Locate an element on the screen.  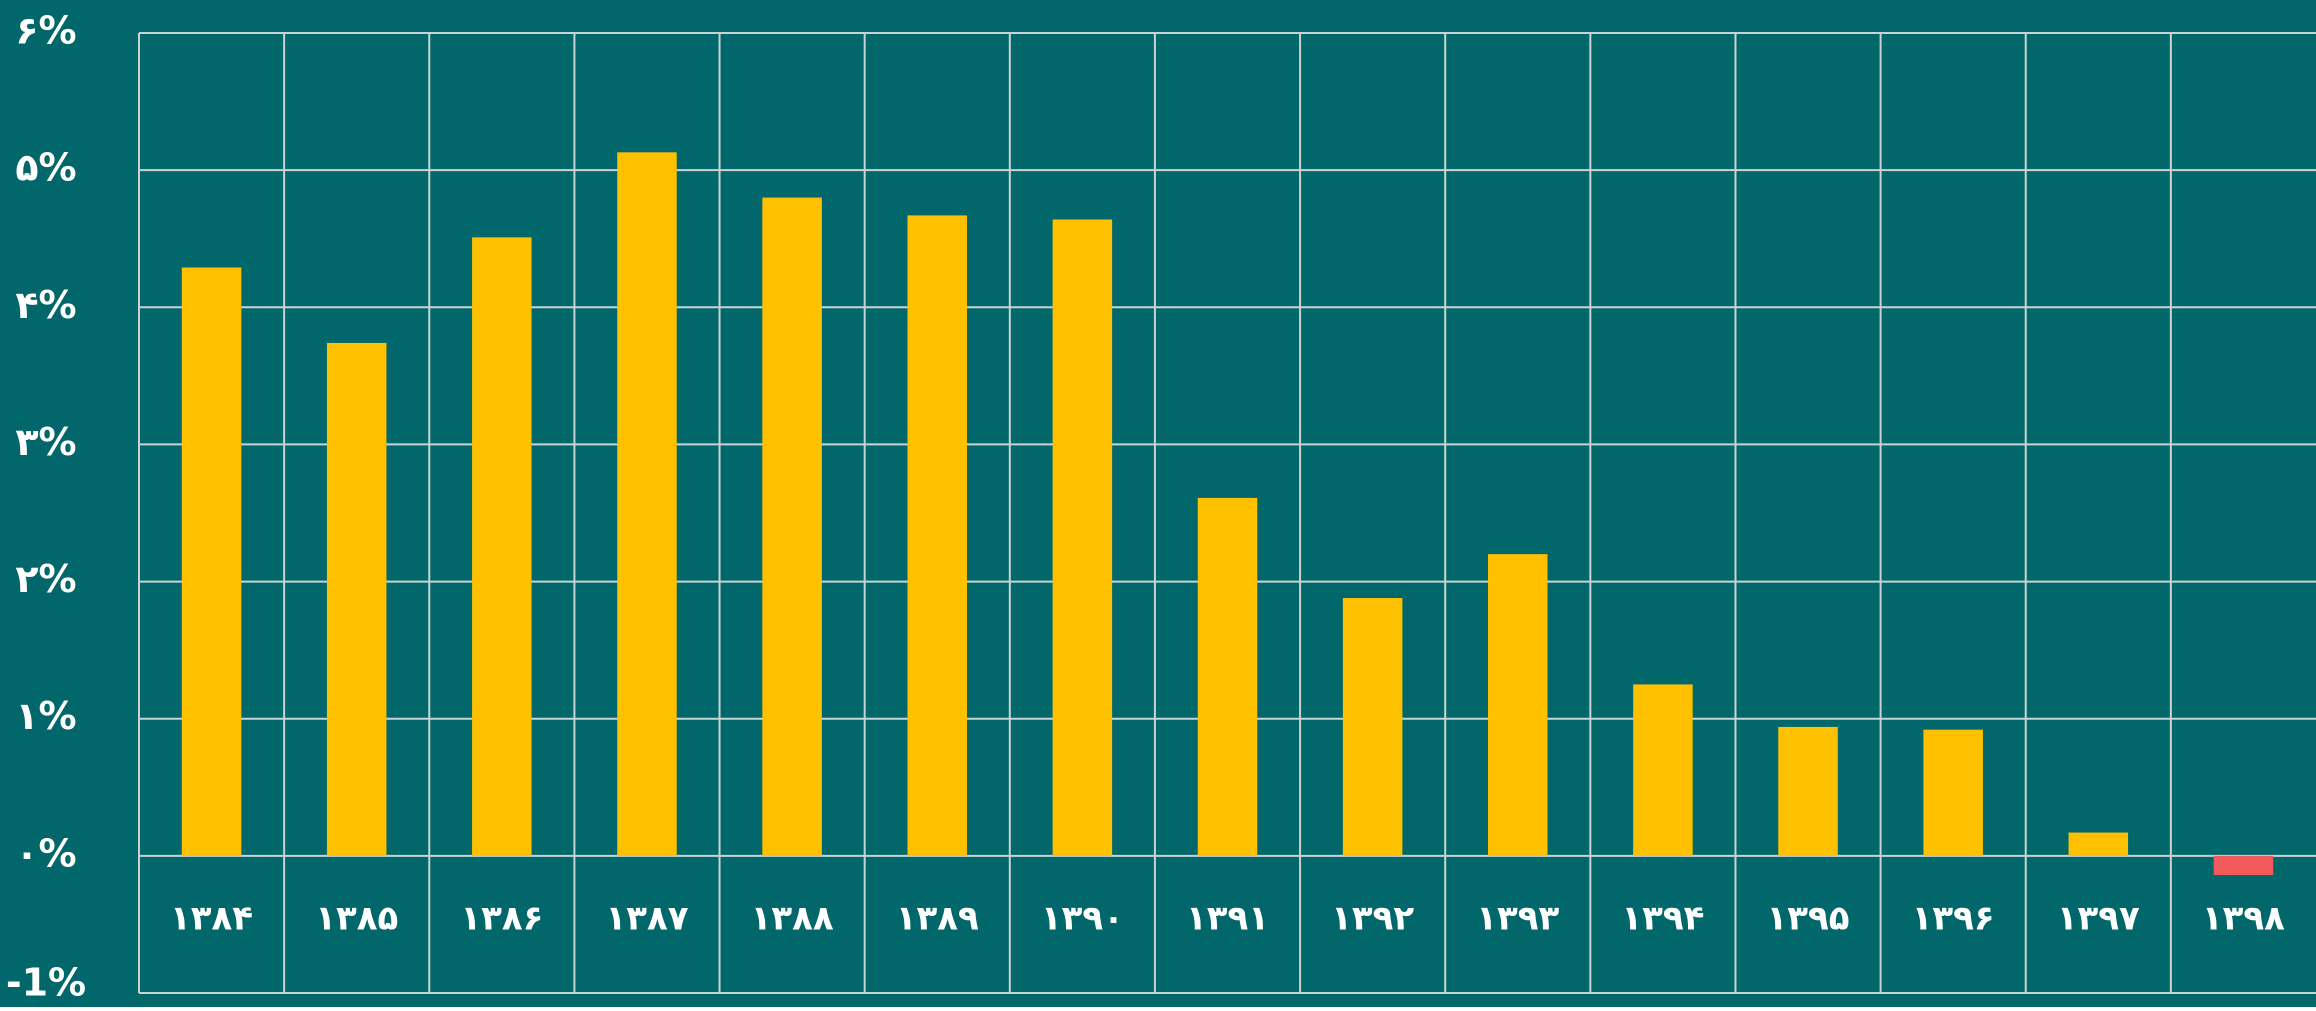
x-tick-label: ۱۳۹۵ is located at coordinates (1808, 919).